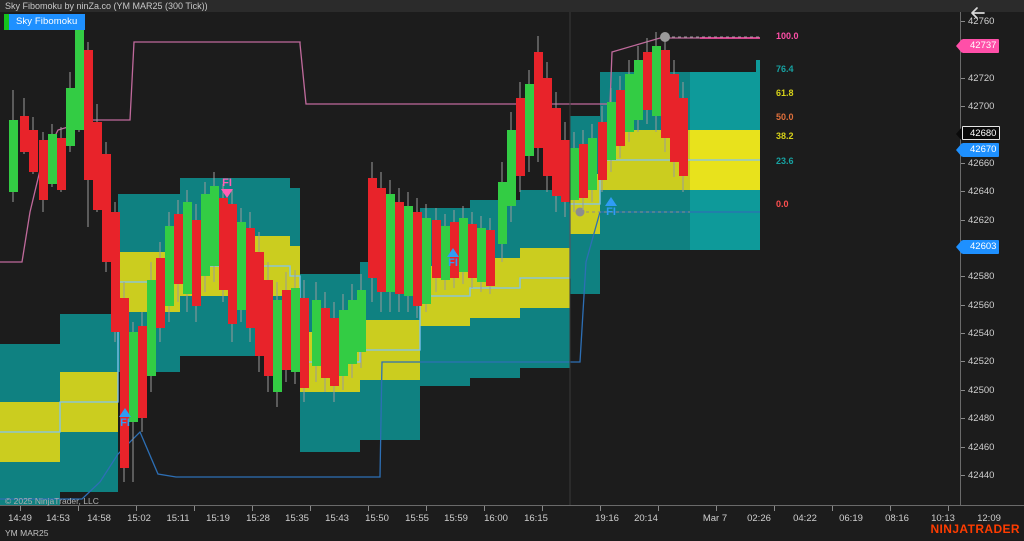 The height and width of the screenshot is (541, 1024). I want to click on signal-marker-short-1: FI, so click(227, 187).